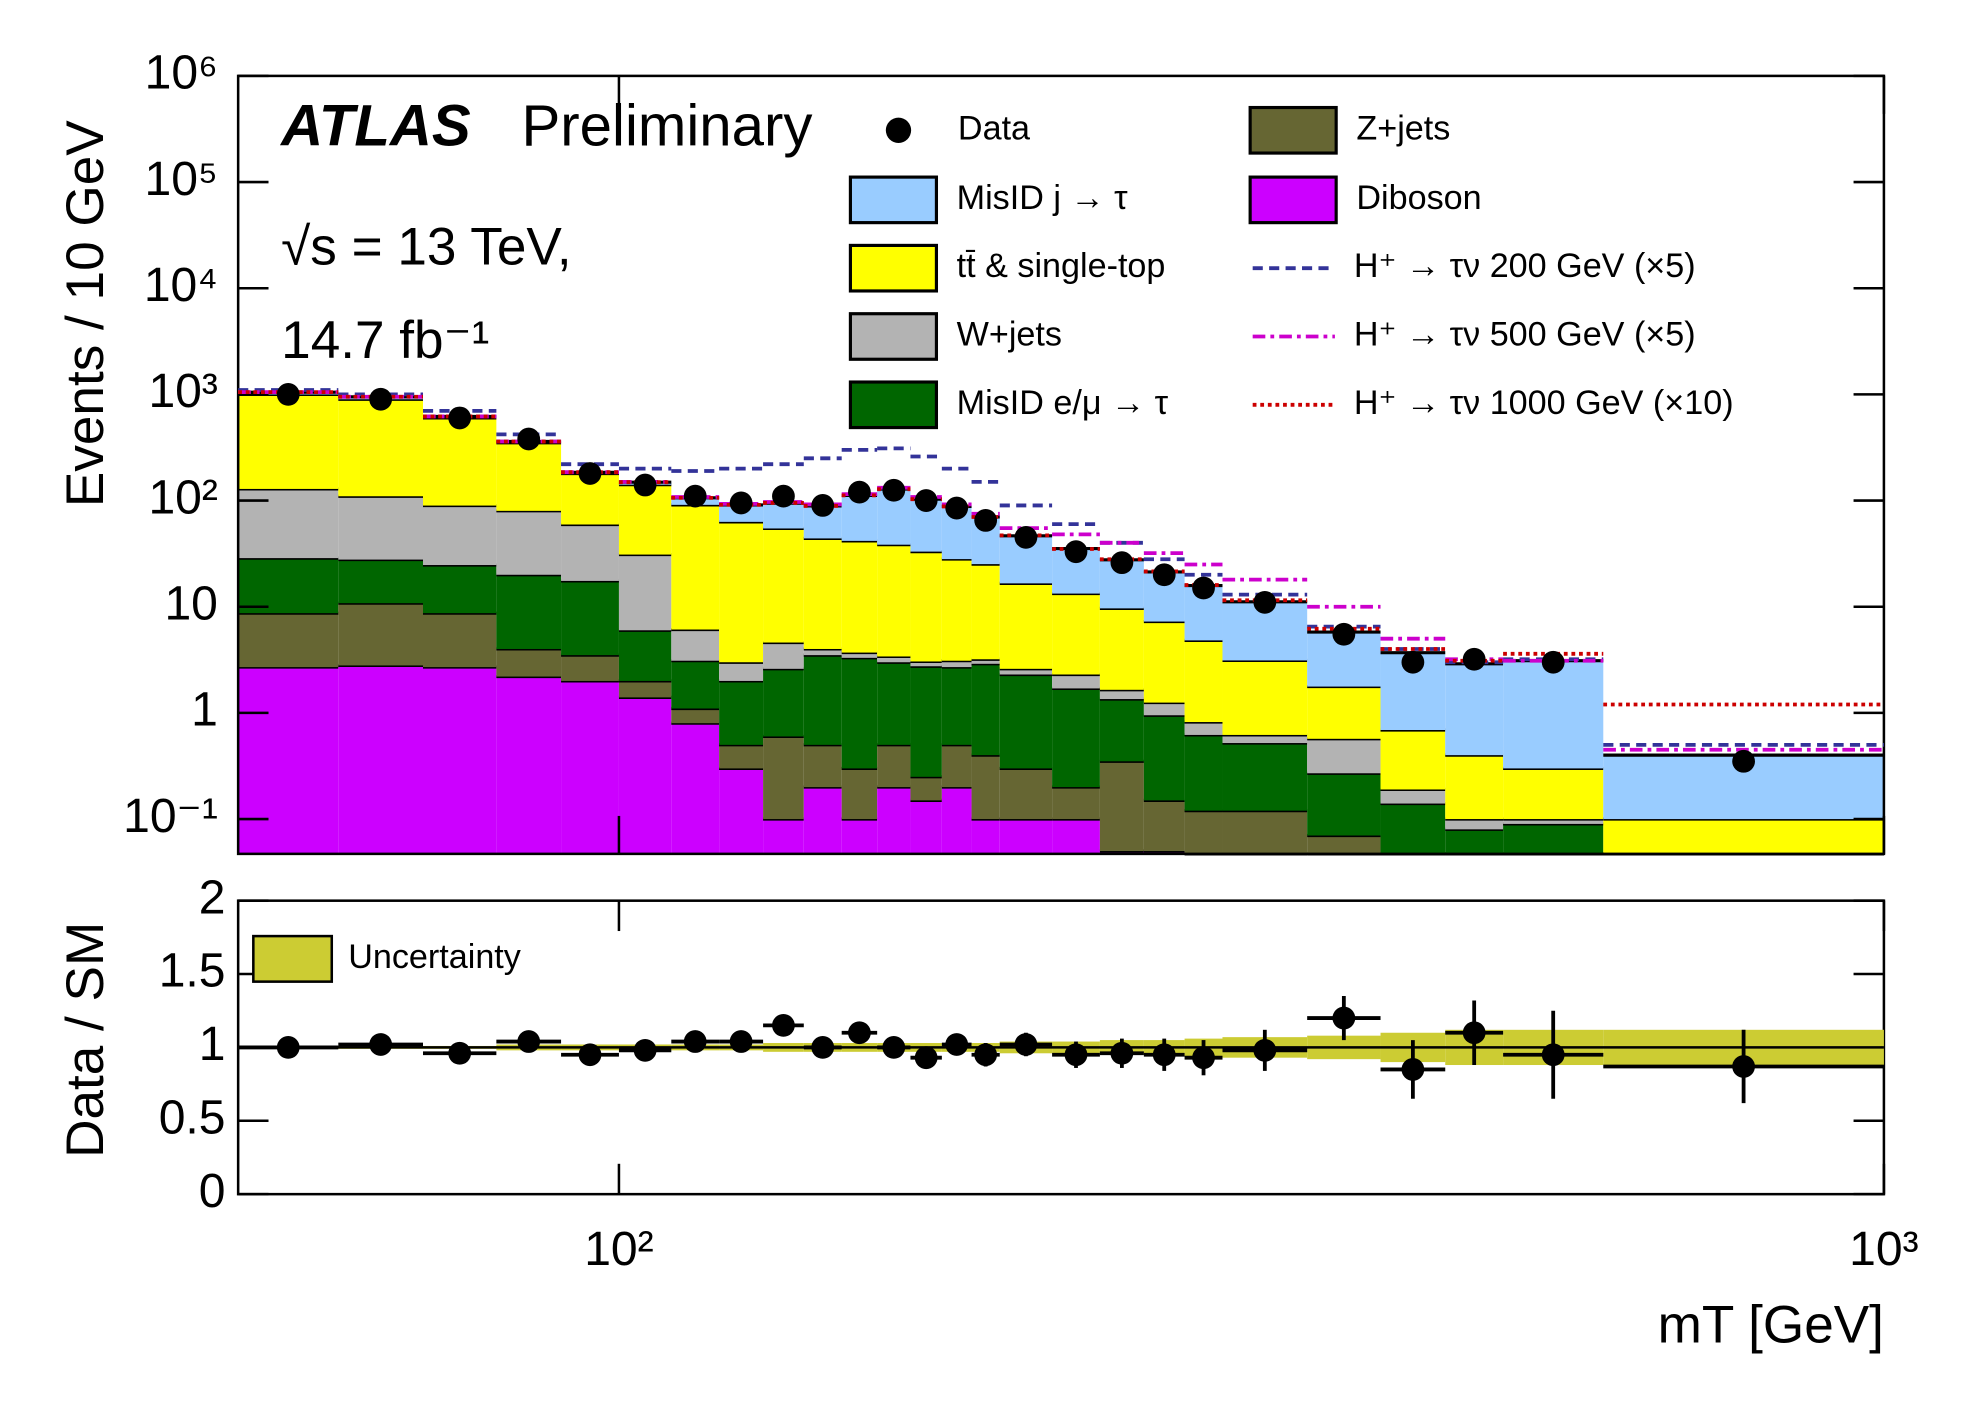  I want to click on ratio-tick-label: 1.5, so click(192, 971).